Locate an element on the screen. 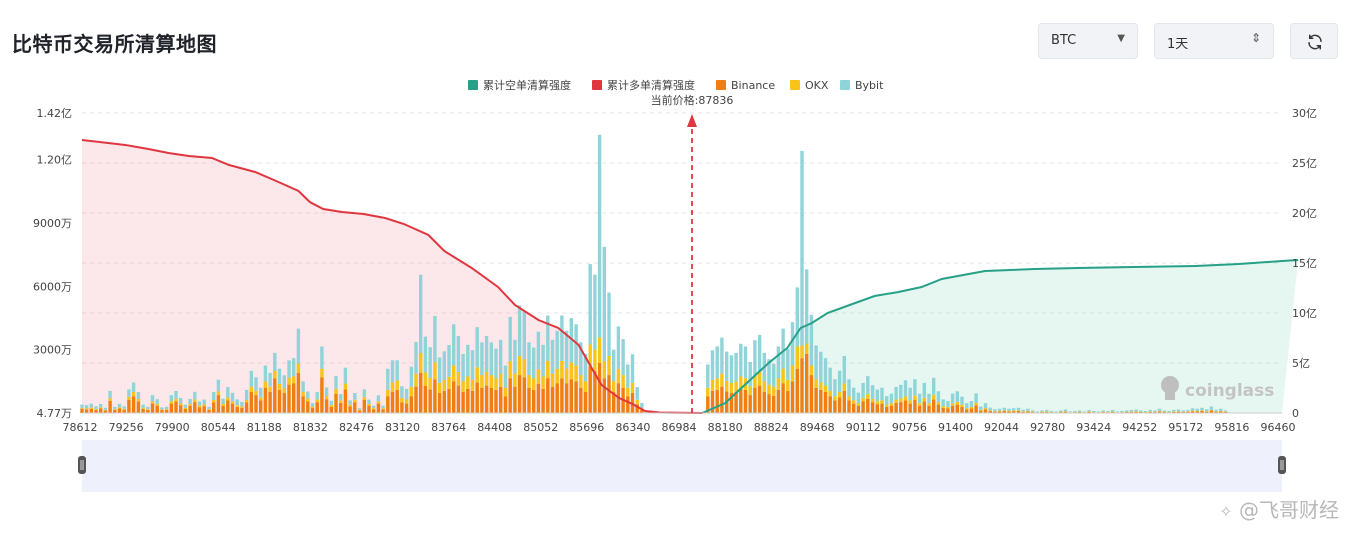  author-watermark-text: @飞哥财经 is located at coordinates (1289, 510).